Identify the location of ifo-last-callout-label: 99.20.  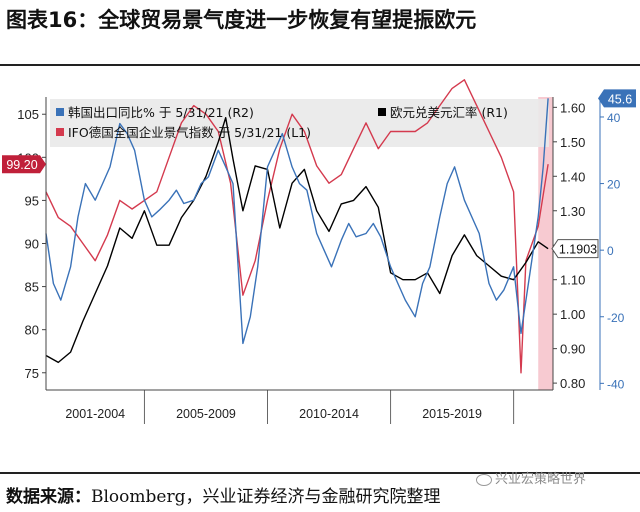
(21, 165).